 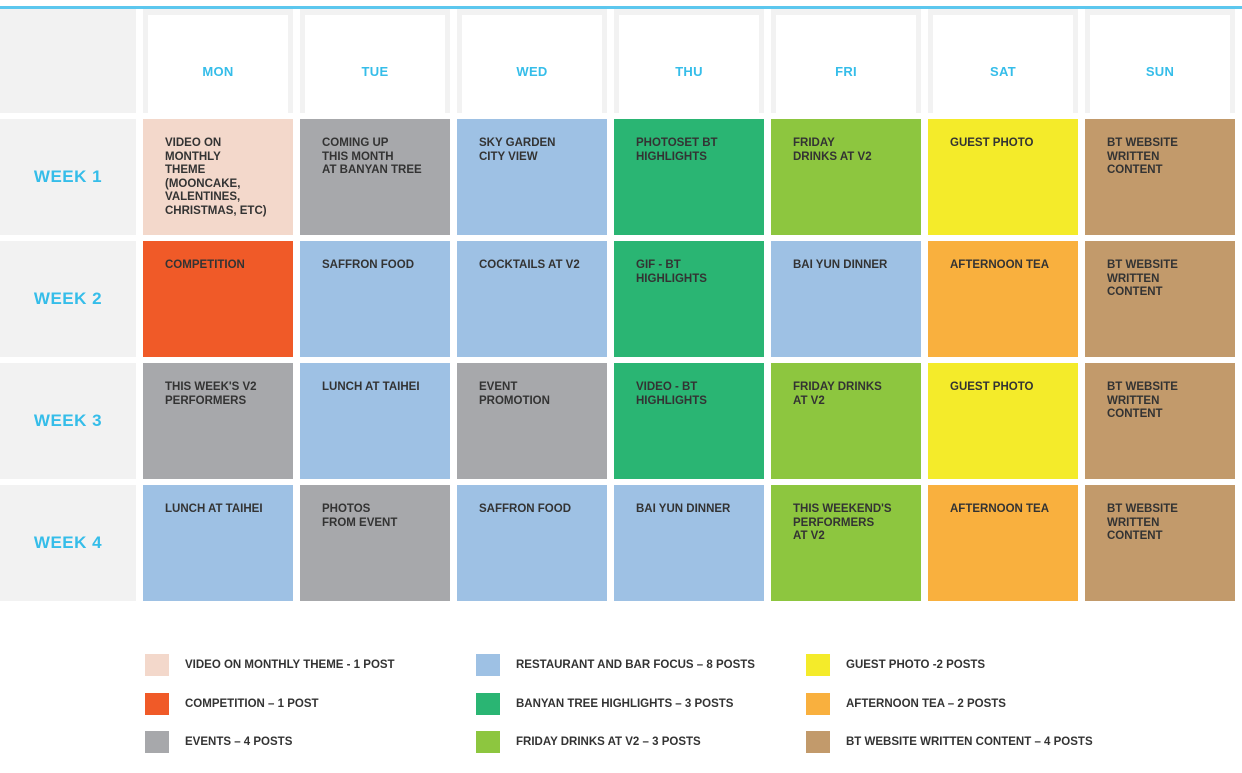 I want to click on calendar-cell-week2-sat: AFTERNOON TEA, so click(x=1003, y=299).